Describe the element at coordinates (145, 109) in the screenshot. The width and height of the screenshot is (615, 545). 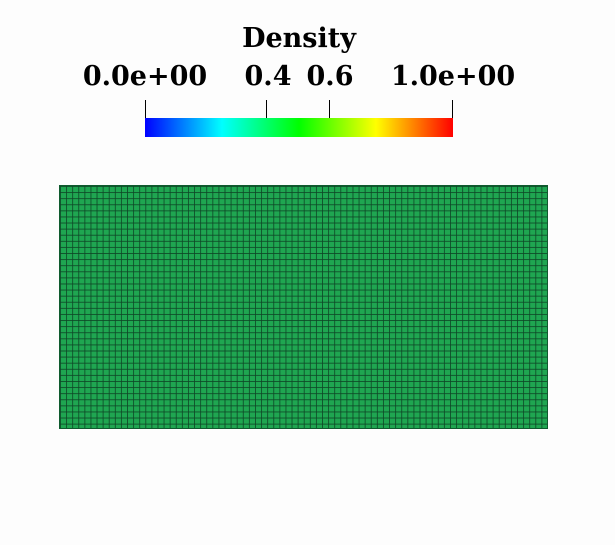
I see `tick-mark-min` at that location.